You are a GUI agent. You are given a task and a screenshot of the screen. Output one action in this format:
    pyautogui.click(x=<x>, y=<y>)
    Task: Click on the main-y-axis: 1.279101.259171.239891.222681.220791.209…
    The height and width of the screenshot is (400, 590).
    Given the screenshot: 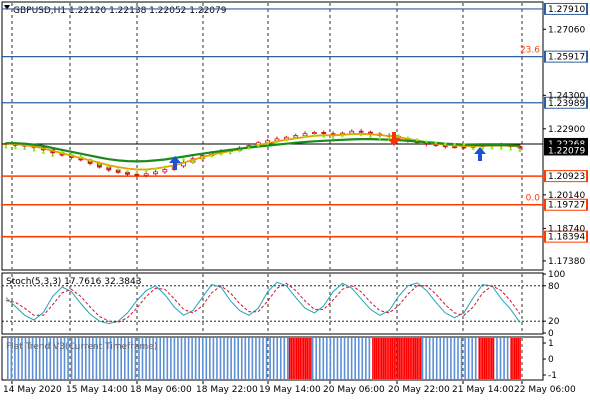 What is the action you would take?
    pyautogui.click(x=565, y=134)
    